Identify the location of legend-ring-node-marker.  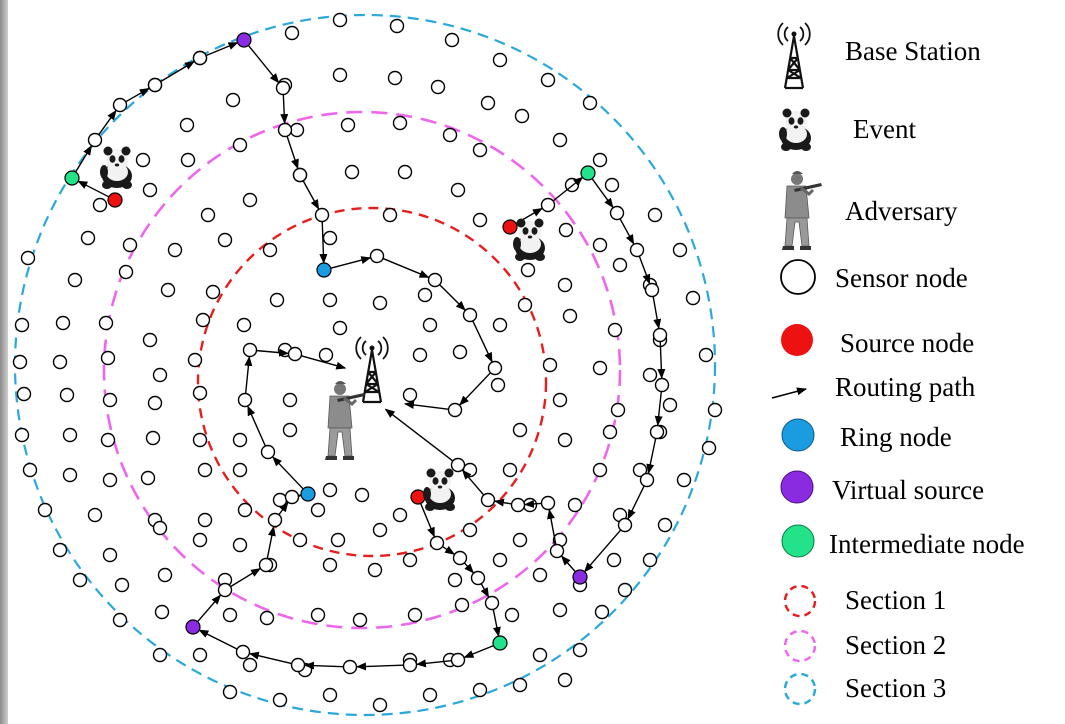
(798, 435).